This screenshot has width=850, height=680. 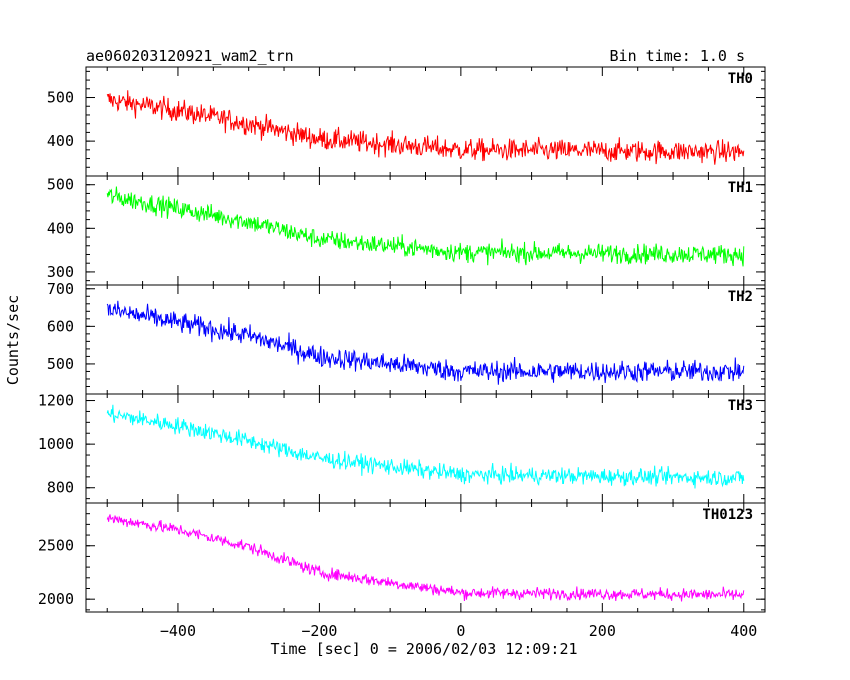 I want to click on panel-label: TH3, so click(x=740, y=406).